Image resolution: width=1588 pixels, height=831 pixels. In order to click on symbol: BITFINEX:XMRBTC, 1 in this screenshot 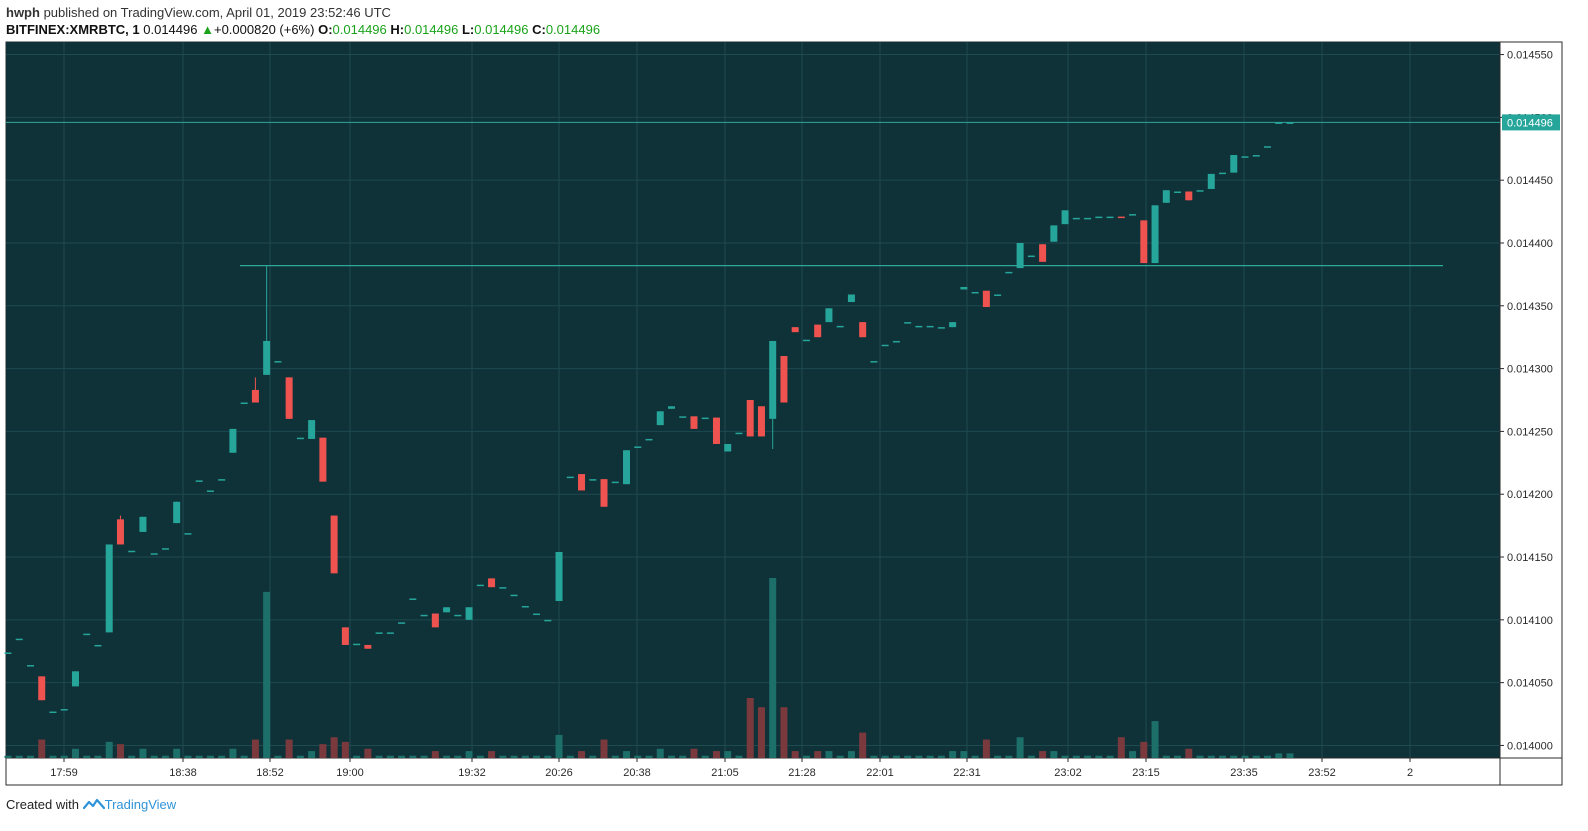, I will do `click(73, 29)`.